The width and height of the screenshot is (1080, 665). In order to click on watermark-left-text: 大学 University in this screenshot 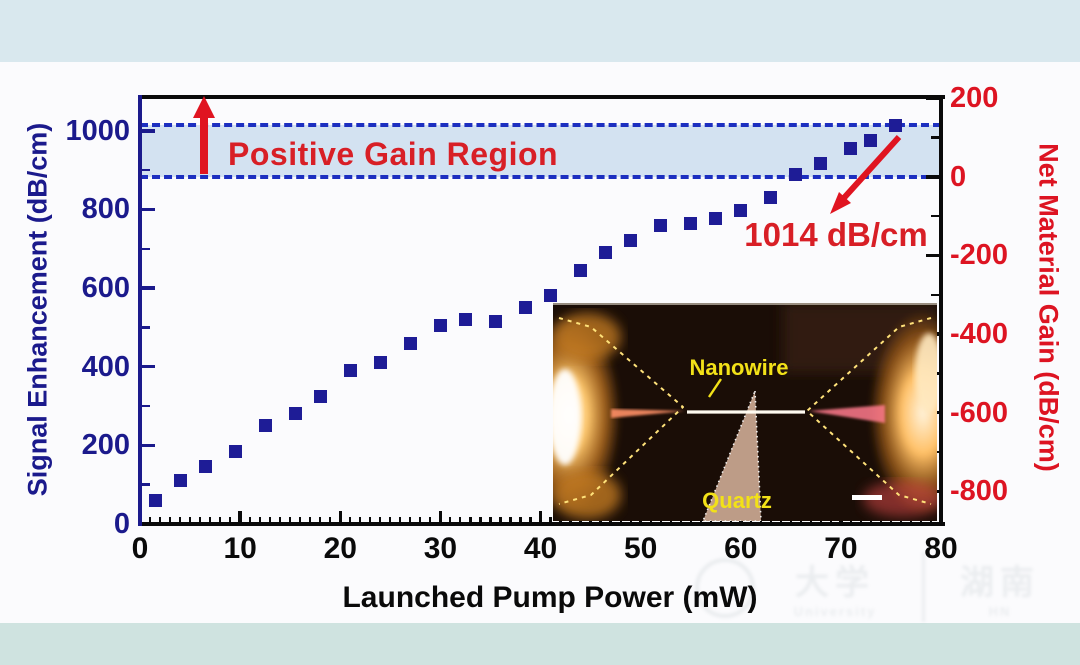, I will do `click(835, 587)`.